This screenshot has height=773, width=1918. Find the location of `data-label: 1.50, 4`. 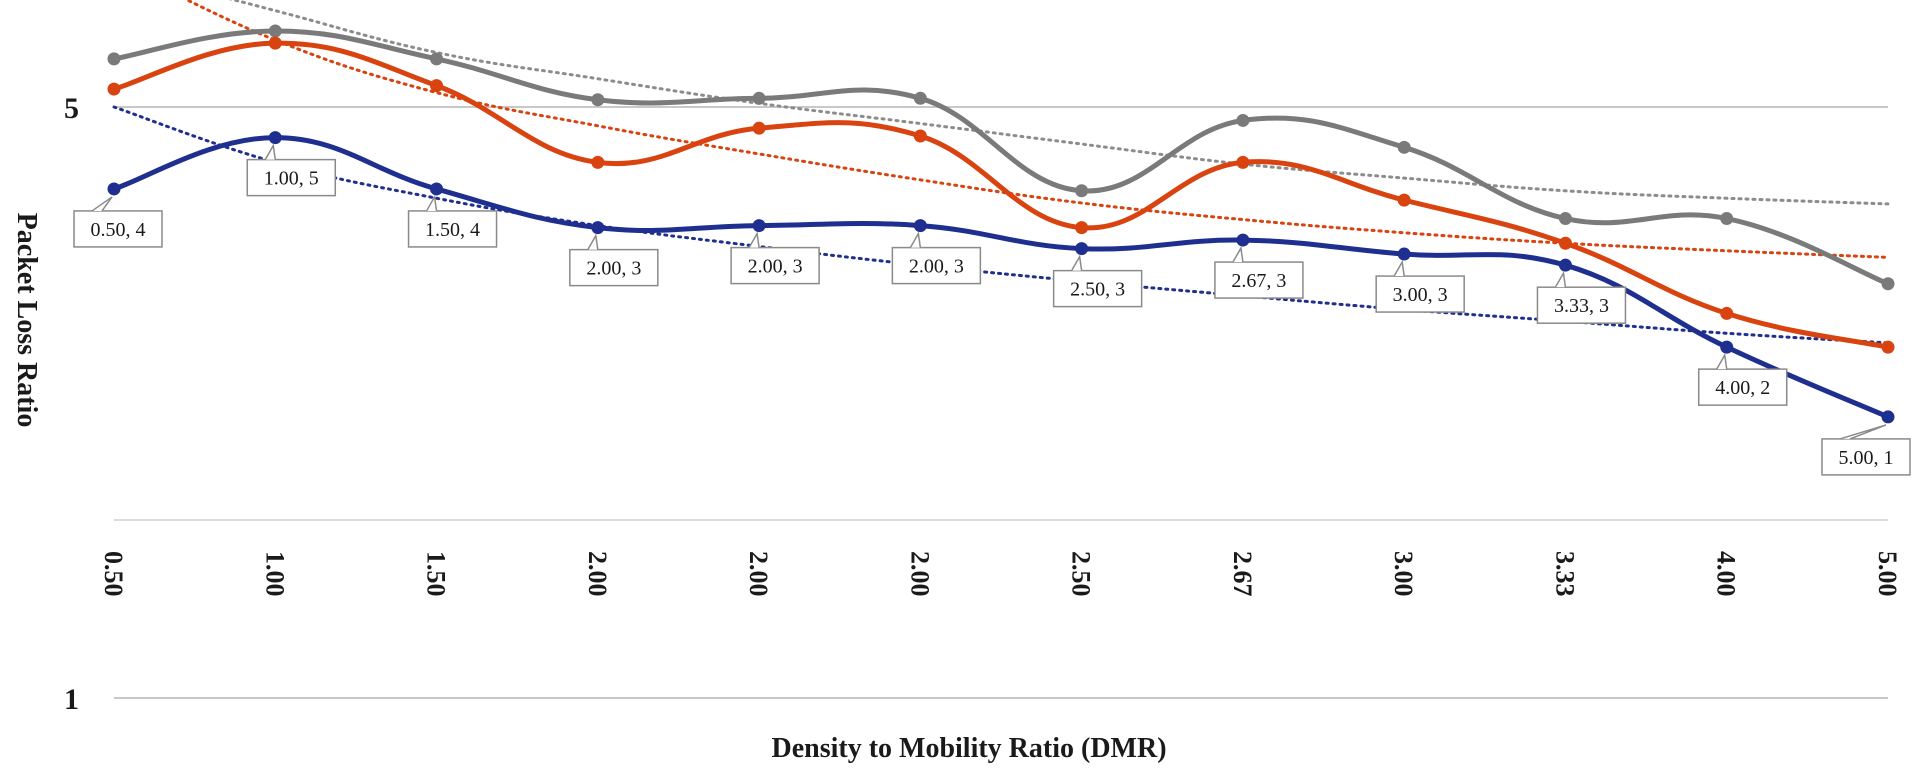

data-label: 1.50, 4 is located at coordinates (452, 221).